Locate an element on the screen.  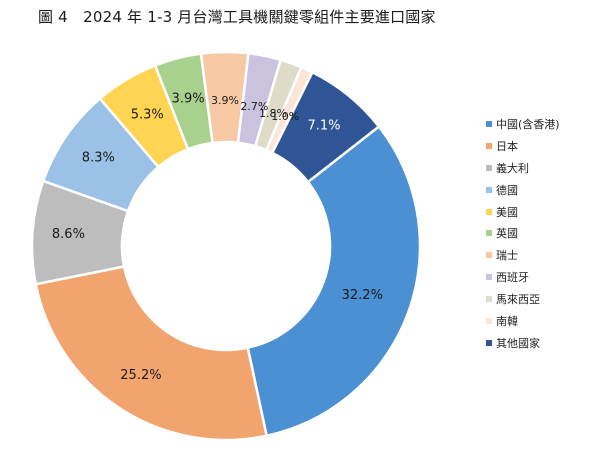
legend-label: 中國(含香港) is located at coordinates (528, 124).